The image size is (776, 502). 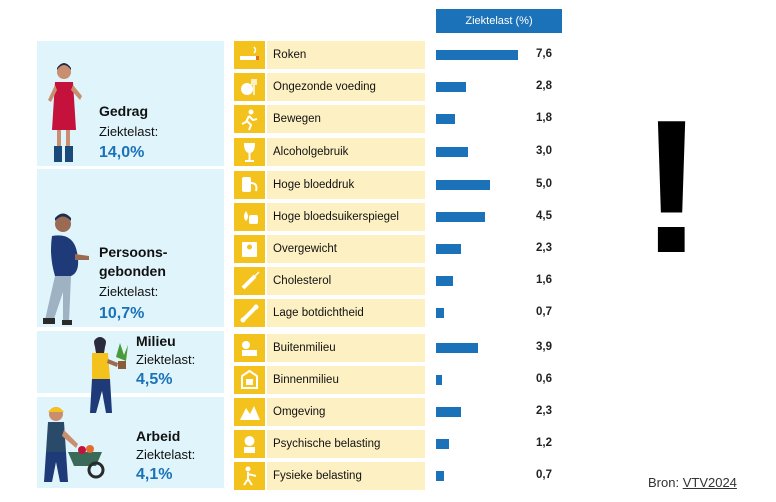 I want to click on category-label-buitenmilieu: Buitenmilieu, so click(x=346, y=348).